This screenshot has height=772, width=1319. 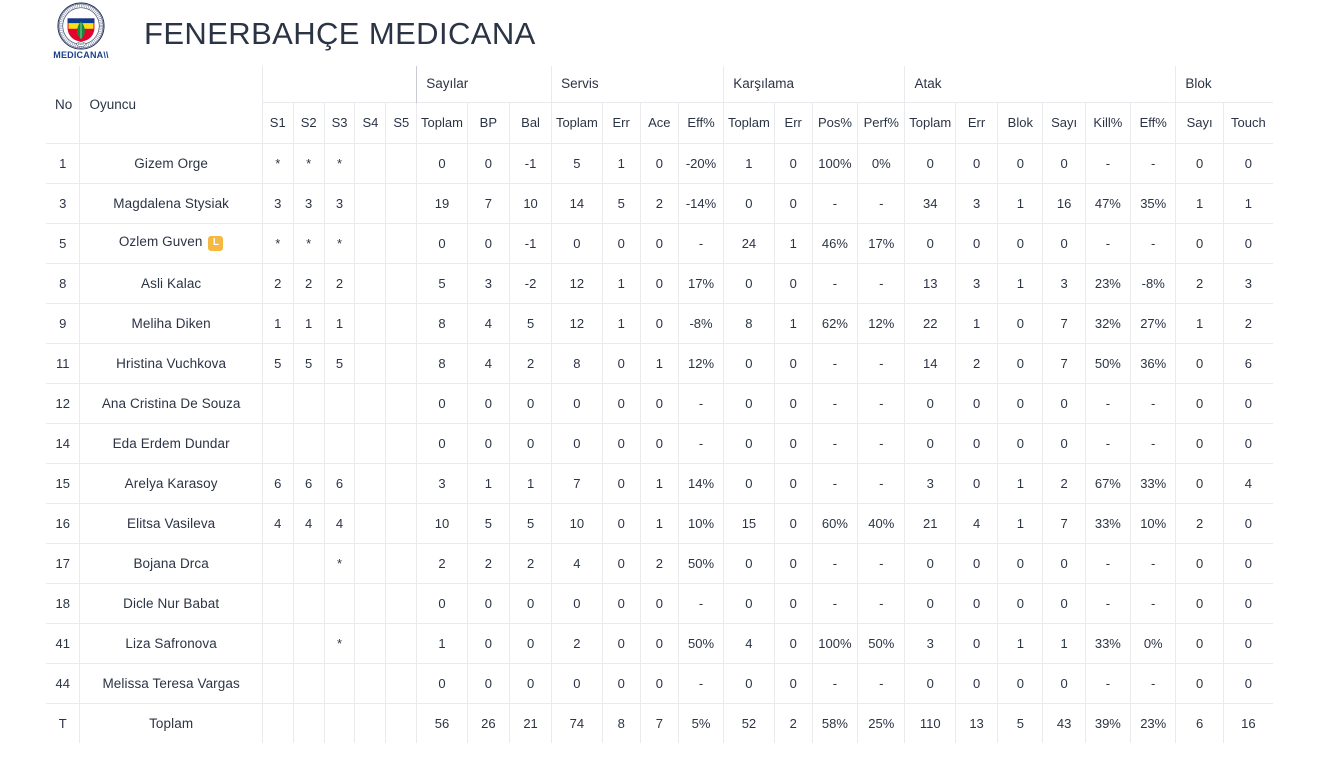 I want to click on player-name-text: Melissa Teresa Vargas, so click(x=171, y=683).